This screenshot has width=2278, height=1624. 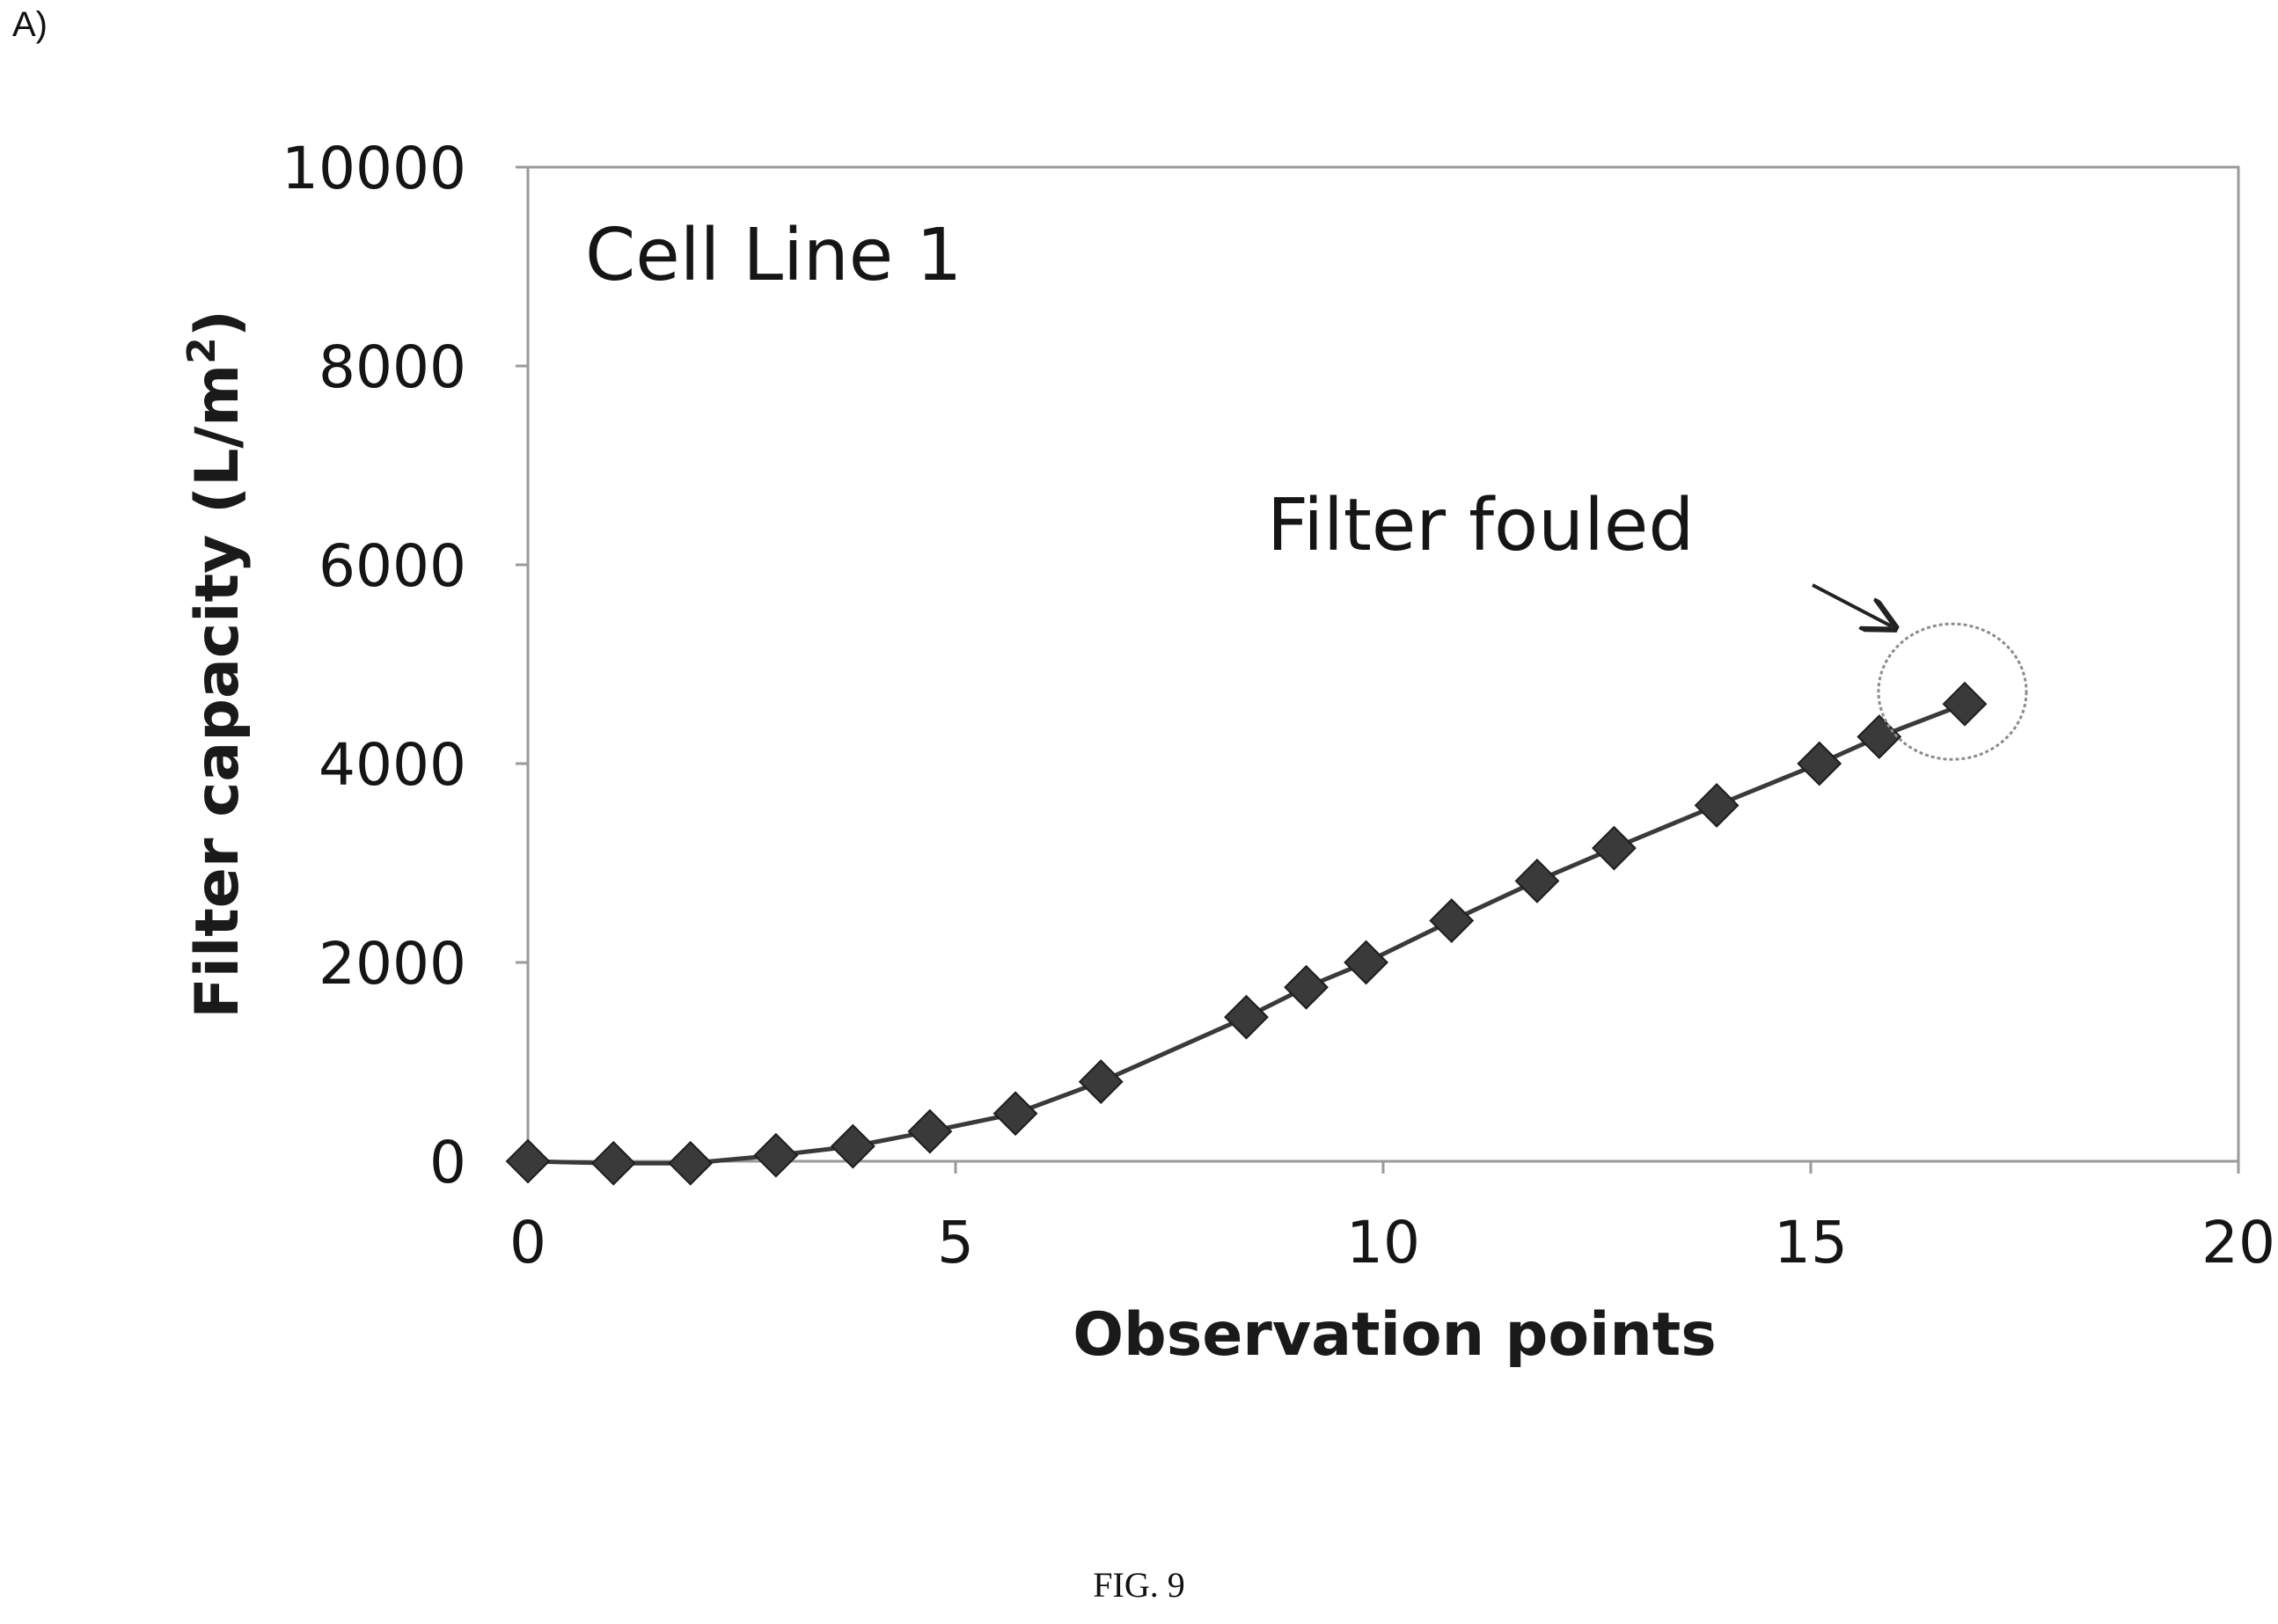 I want to click on annotation-arrow, so click(x=1852, y=604).